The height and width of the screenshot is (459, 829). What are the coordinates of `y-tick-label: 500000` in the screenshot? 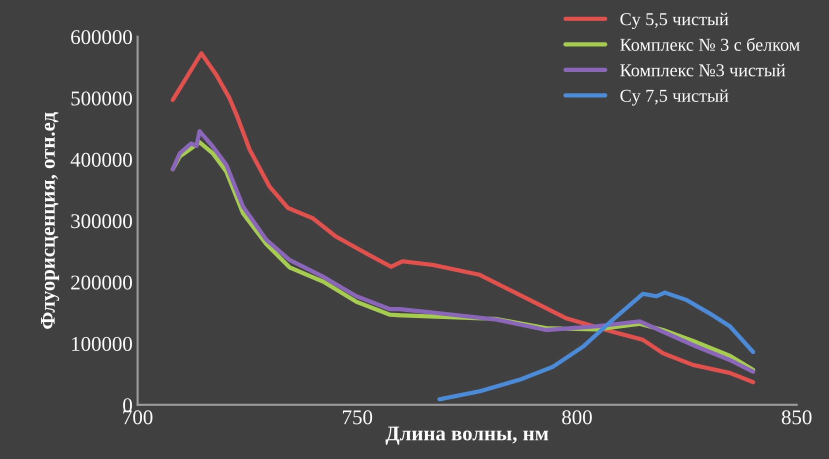 It's located at (101, 98).